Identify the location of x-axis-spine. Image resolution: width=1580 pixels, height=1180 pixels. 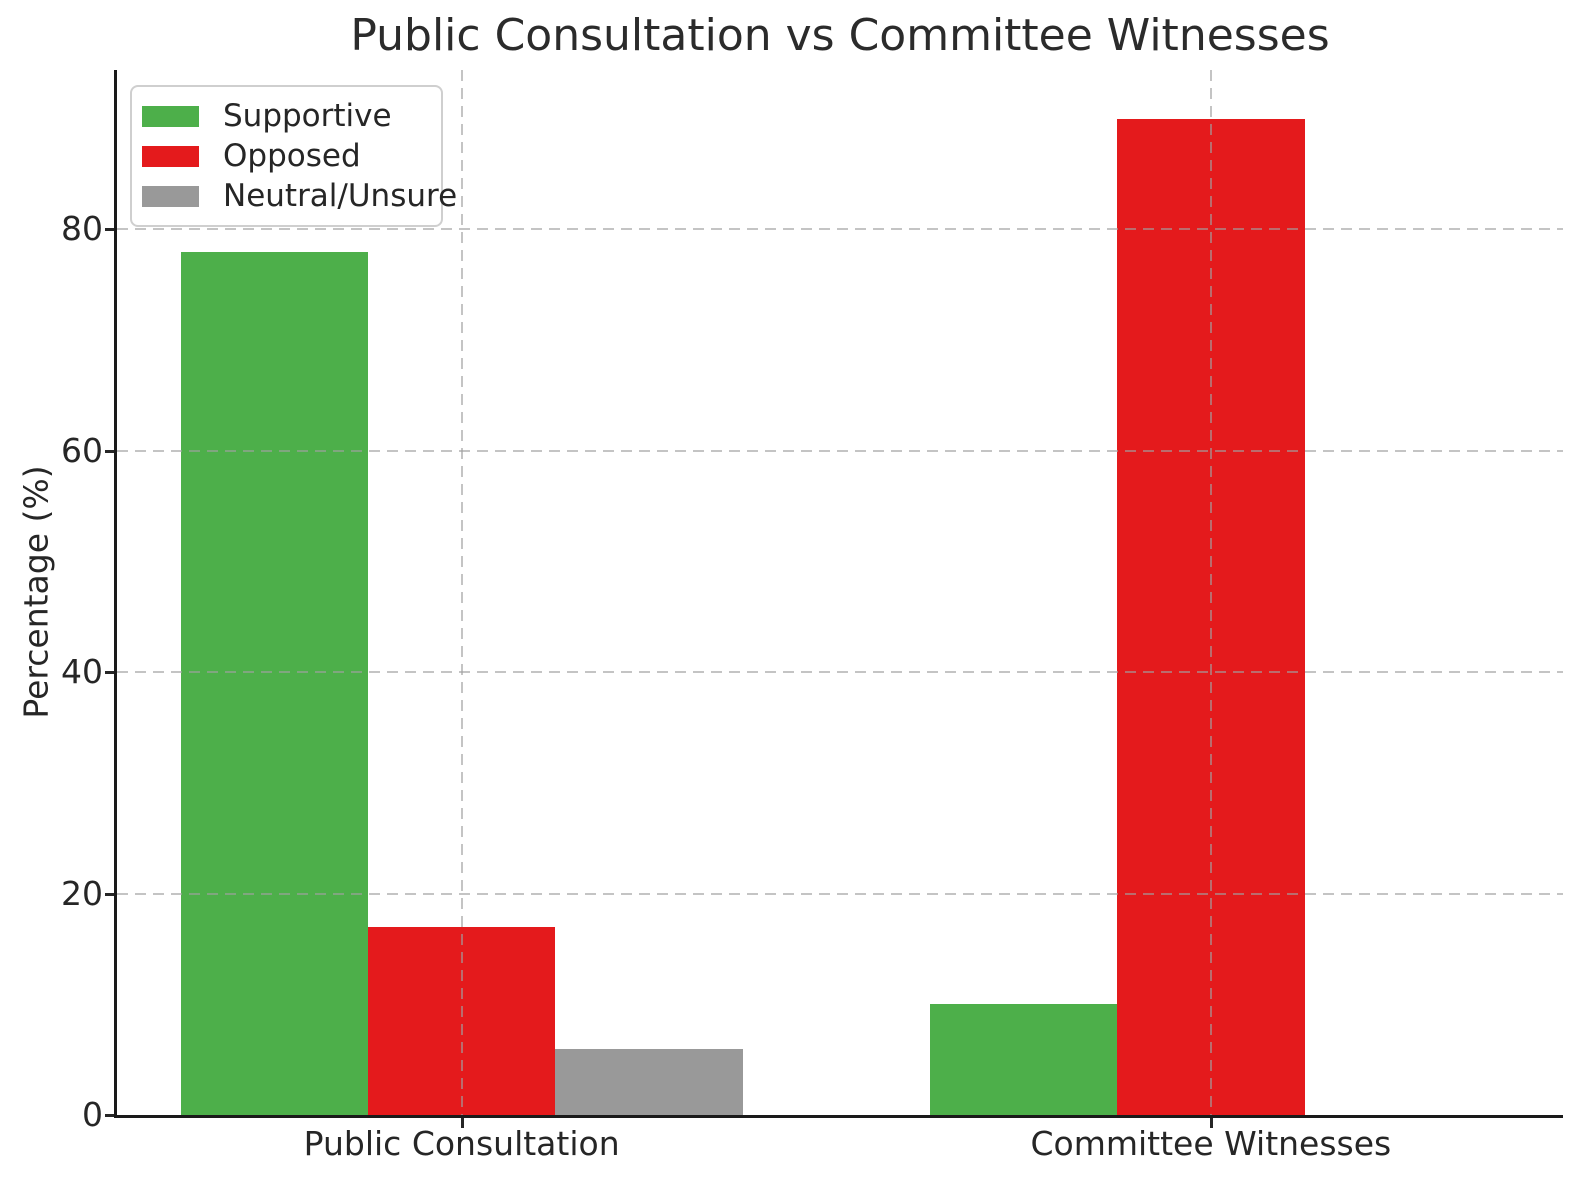
(838, 1116).